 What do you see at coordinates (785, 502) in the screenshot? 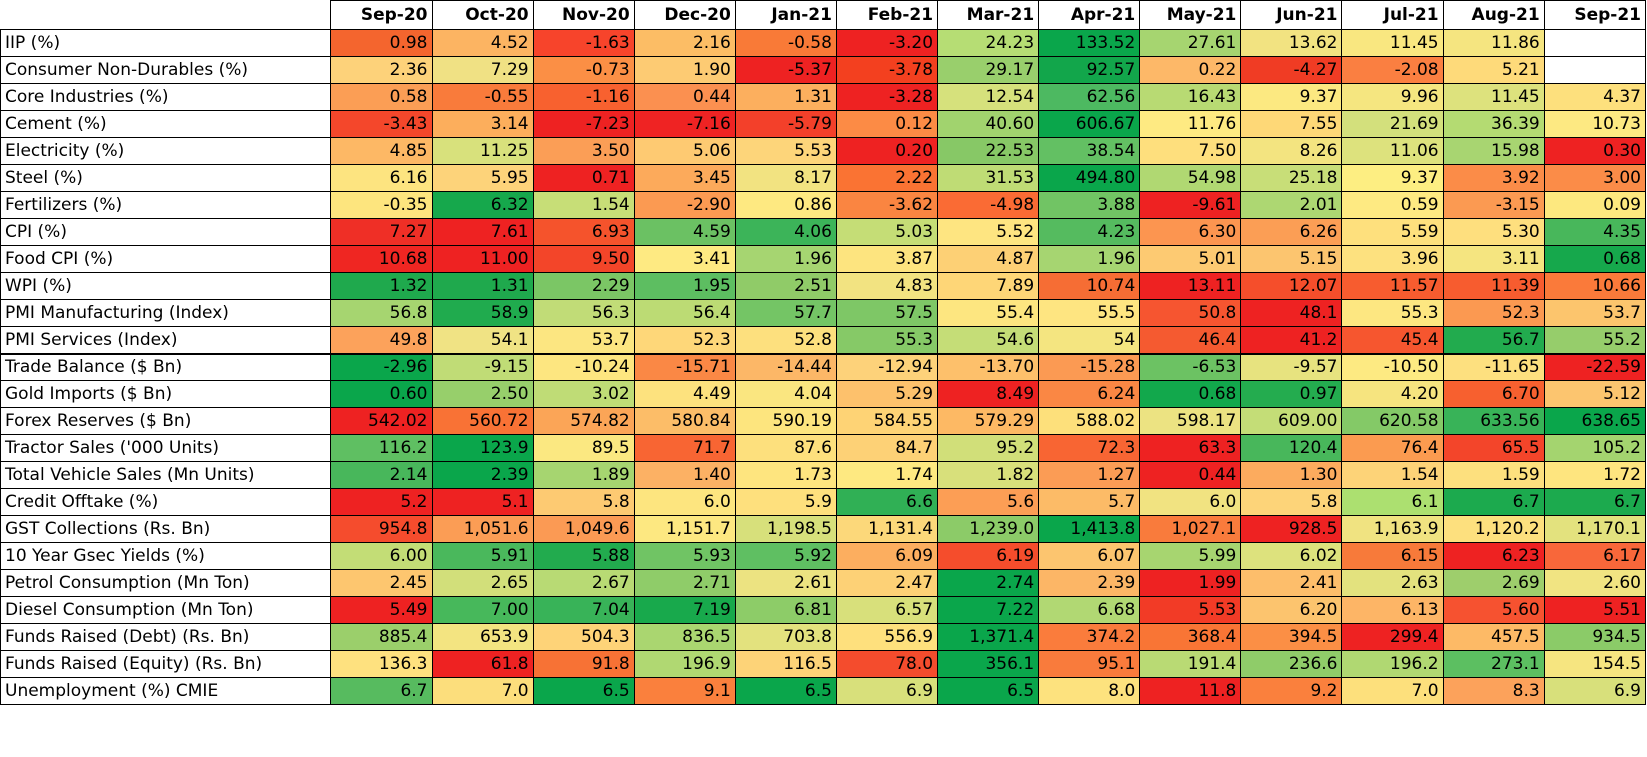
I see `value-cell: 5.9` at bounding box center [785, 502].